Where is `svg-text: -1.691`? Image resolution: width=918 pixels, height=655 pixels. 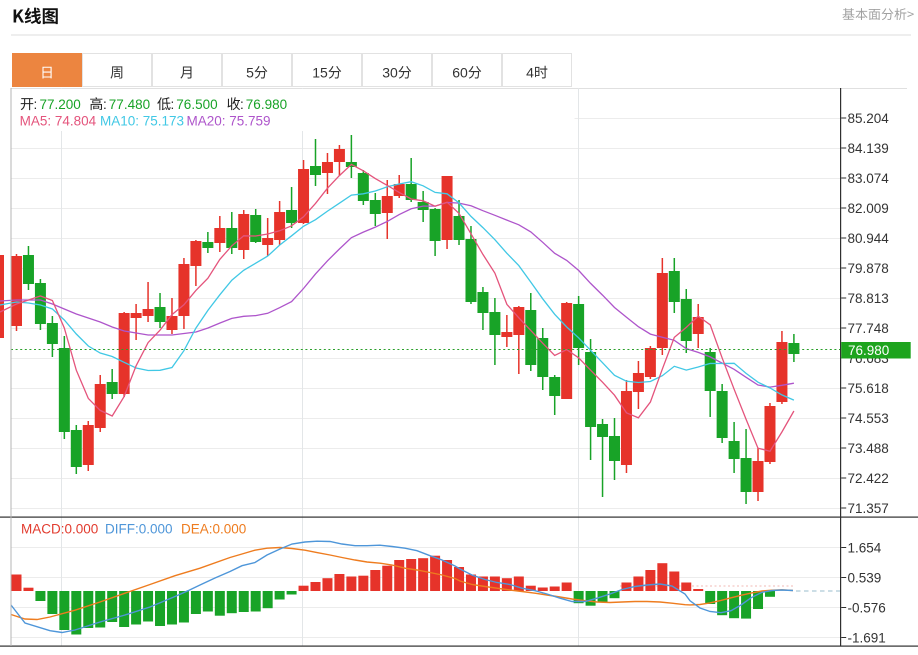
svg-text: -1.691 is located at coordinates (867, 637).